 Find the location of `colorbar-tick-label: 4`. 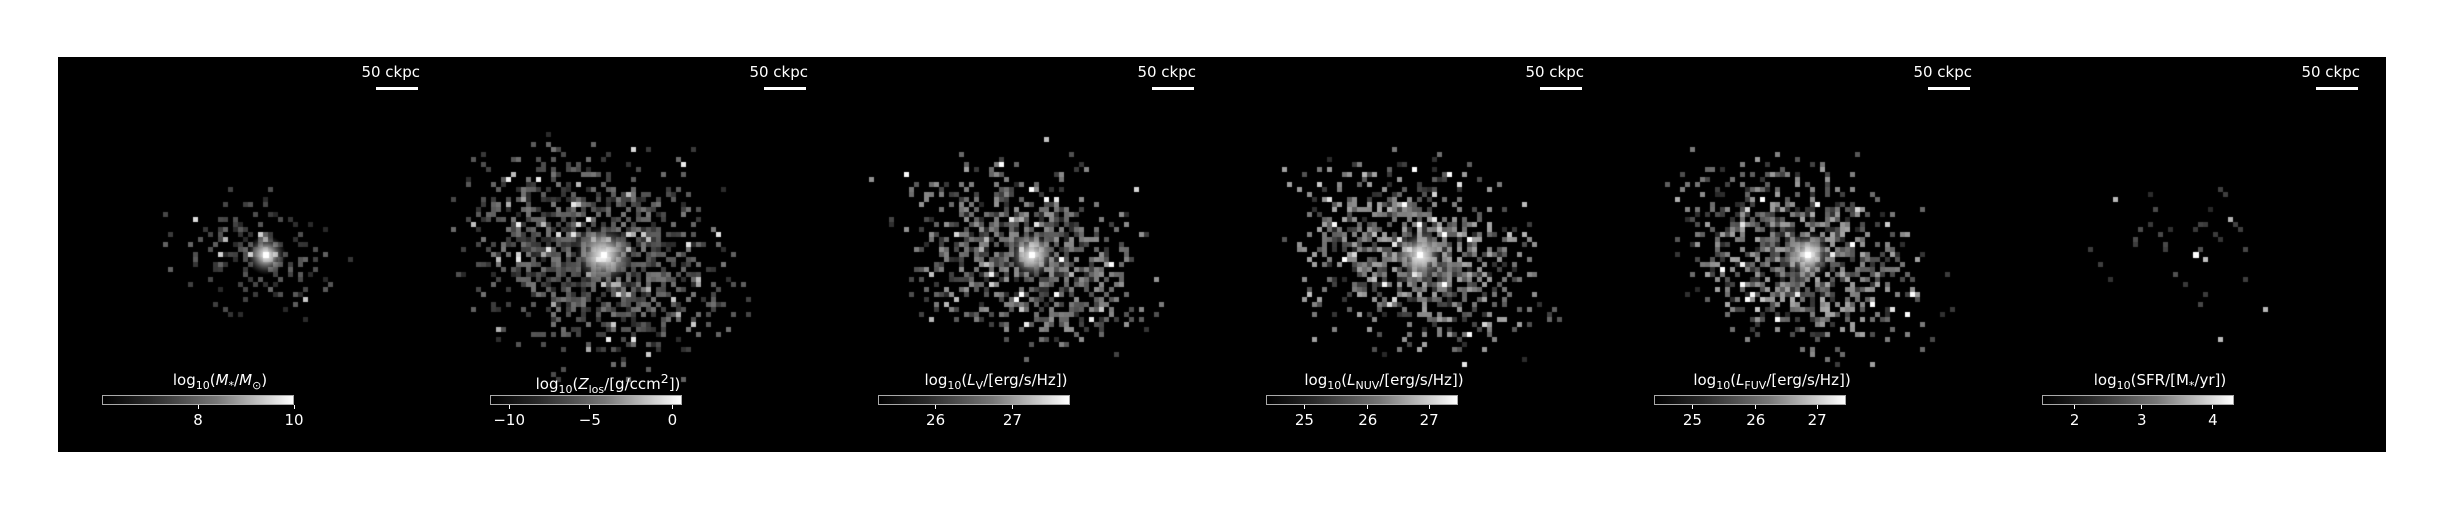

colorbar-tick-label: 4 is located at coordinates (2213, 420).